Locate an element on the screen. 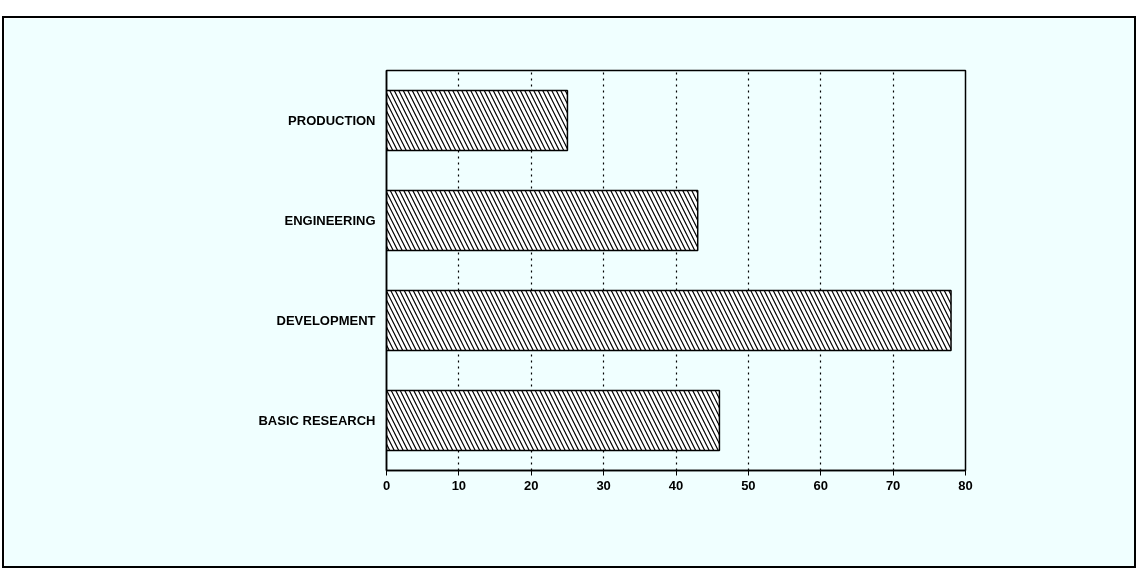  y-tick-label: PRODUCTION is located at coordinates (332, 120).